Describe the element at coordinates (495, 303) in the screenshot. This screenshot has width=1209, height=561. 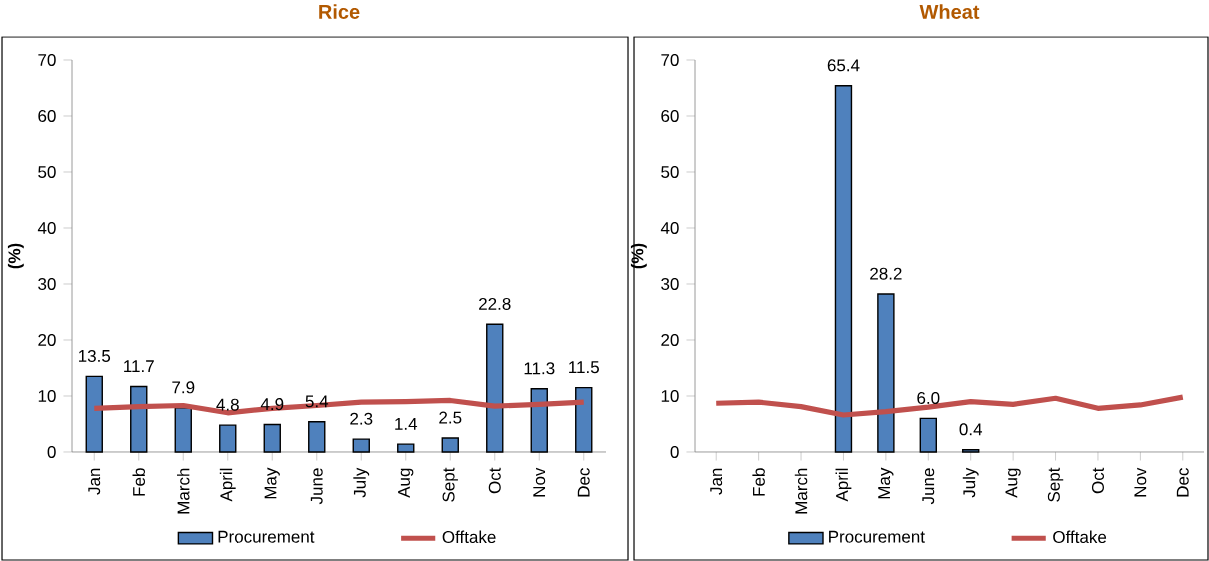
I see `data-label: 22.8` at that location.